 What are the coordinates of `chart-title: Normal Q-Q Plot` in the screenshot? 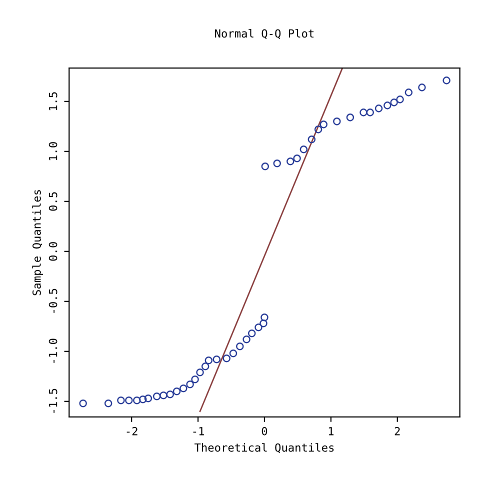 It's located at (264, 33).